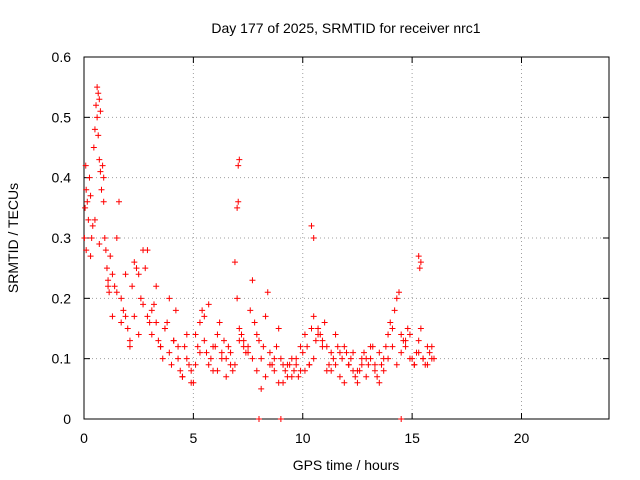 The width and height of the screenshot is (640, 480). What do you see at coordinates (67, 419) in the screenshot?
I see `y-tick-label: 0` at bounding box center [67, 419].